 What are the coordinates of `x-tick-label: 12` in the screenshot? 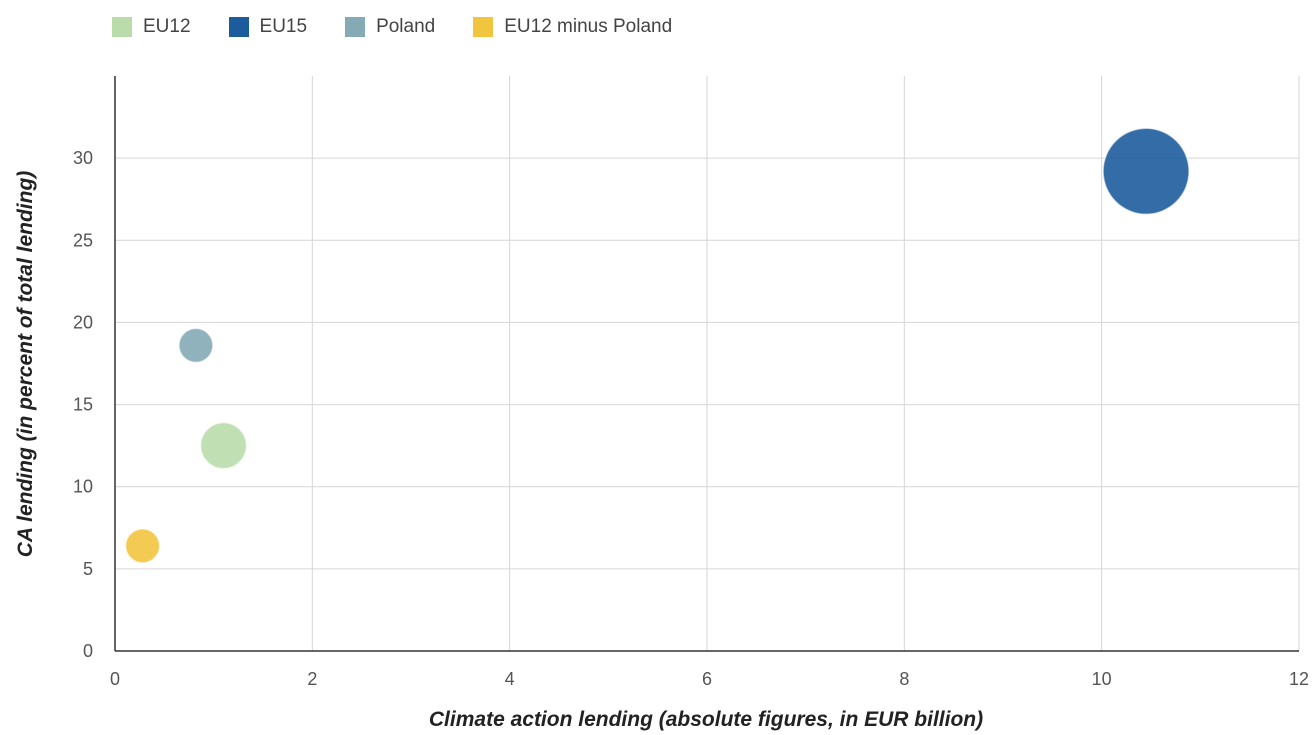 It's located at (1299, 679).